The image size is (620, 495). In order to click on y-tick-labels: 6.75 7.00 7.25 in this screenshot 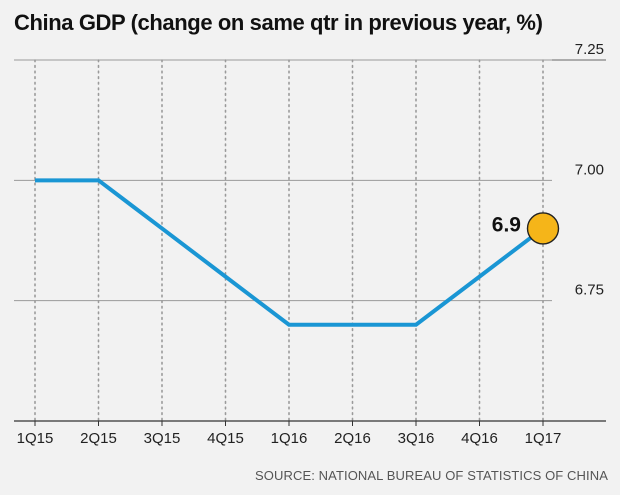, I will do `click(589, 170)`.